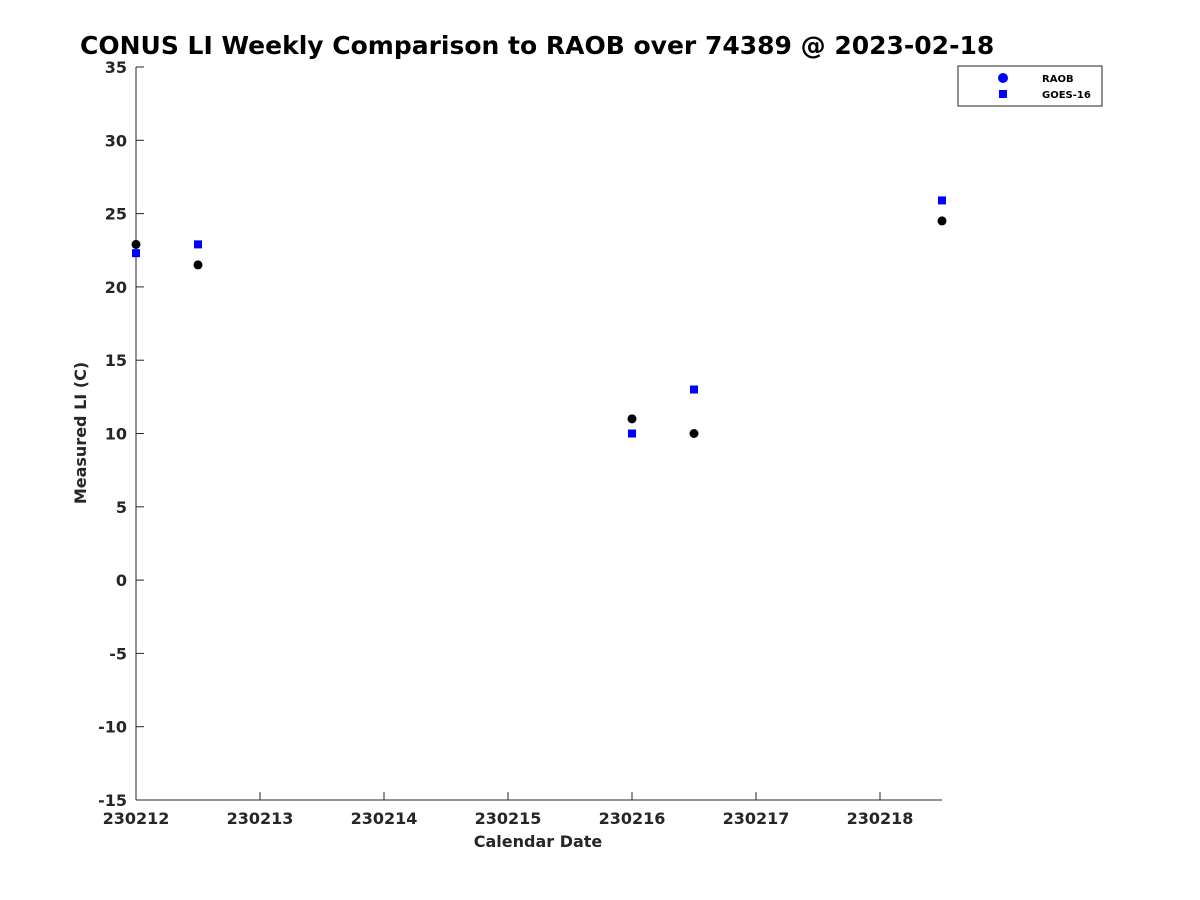  Describe the element at coordinates (116, 214) in the screenshot. I see `y-tick-label: 25` at that location.